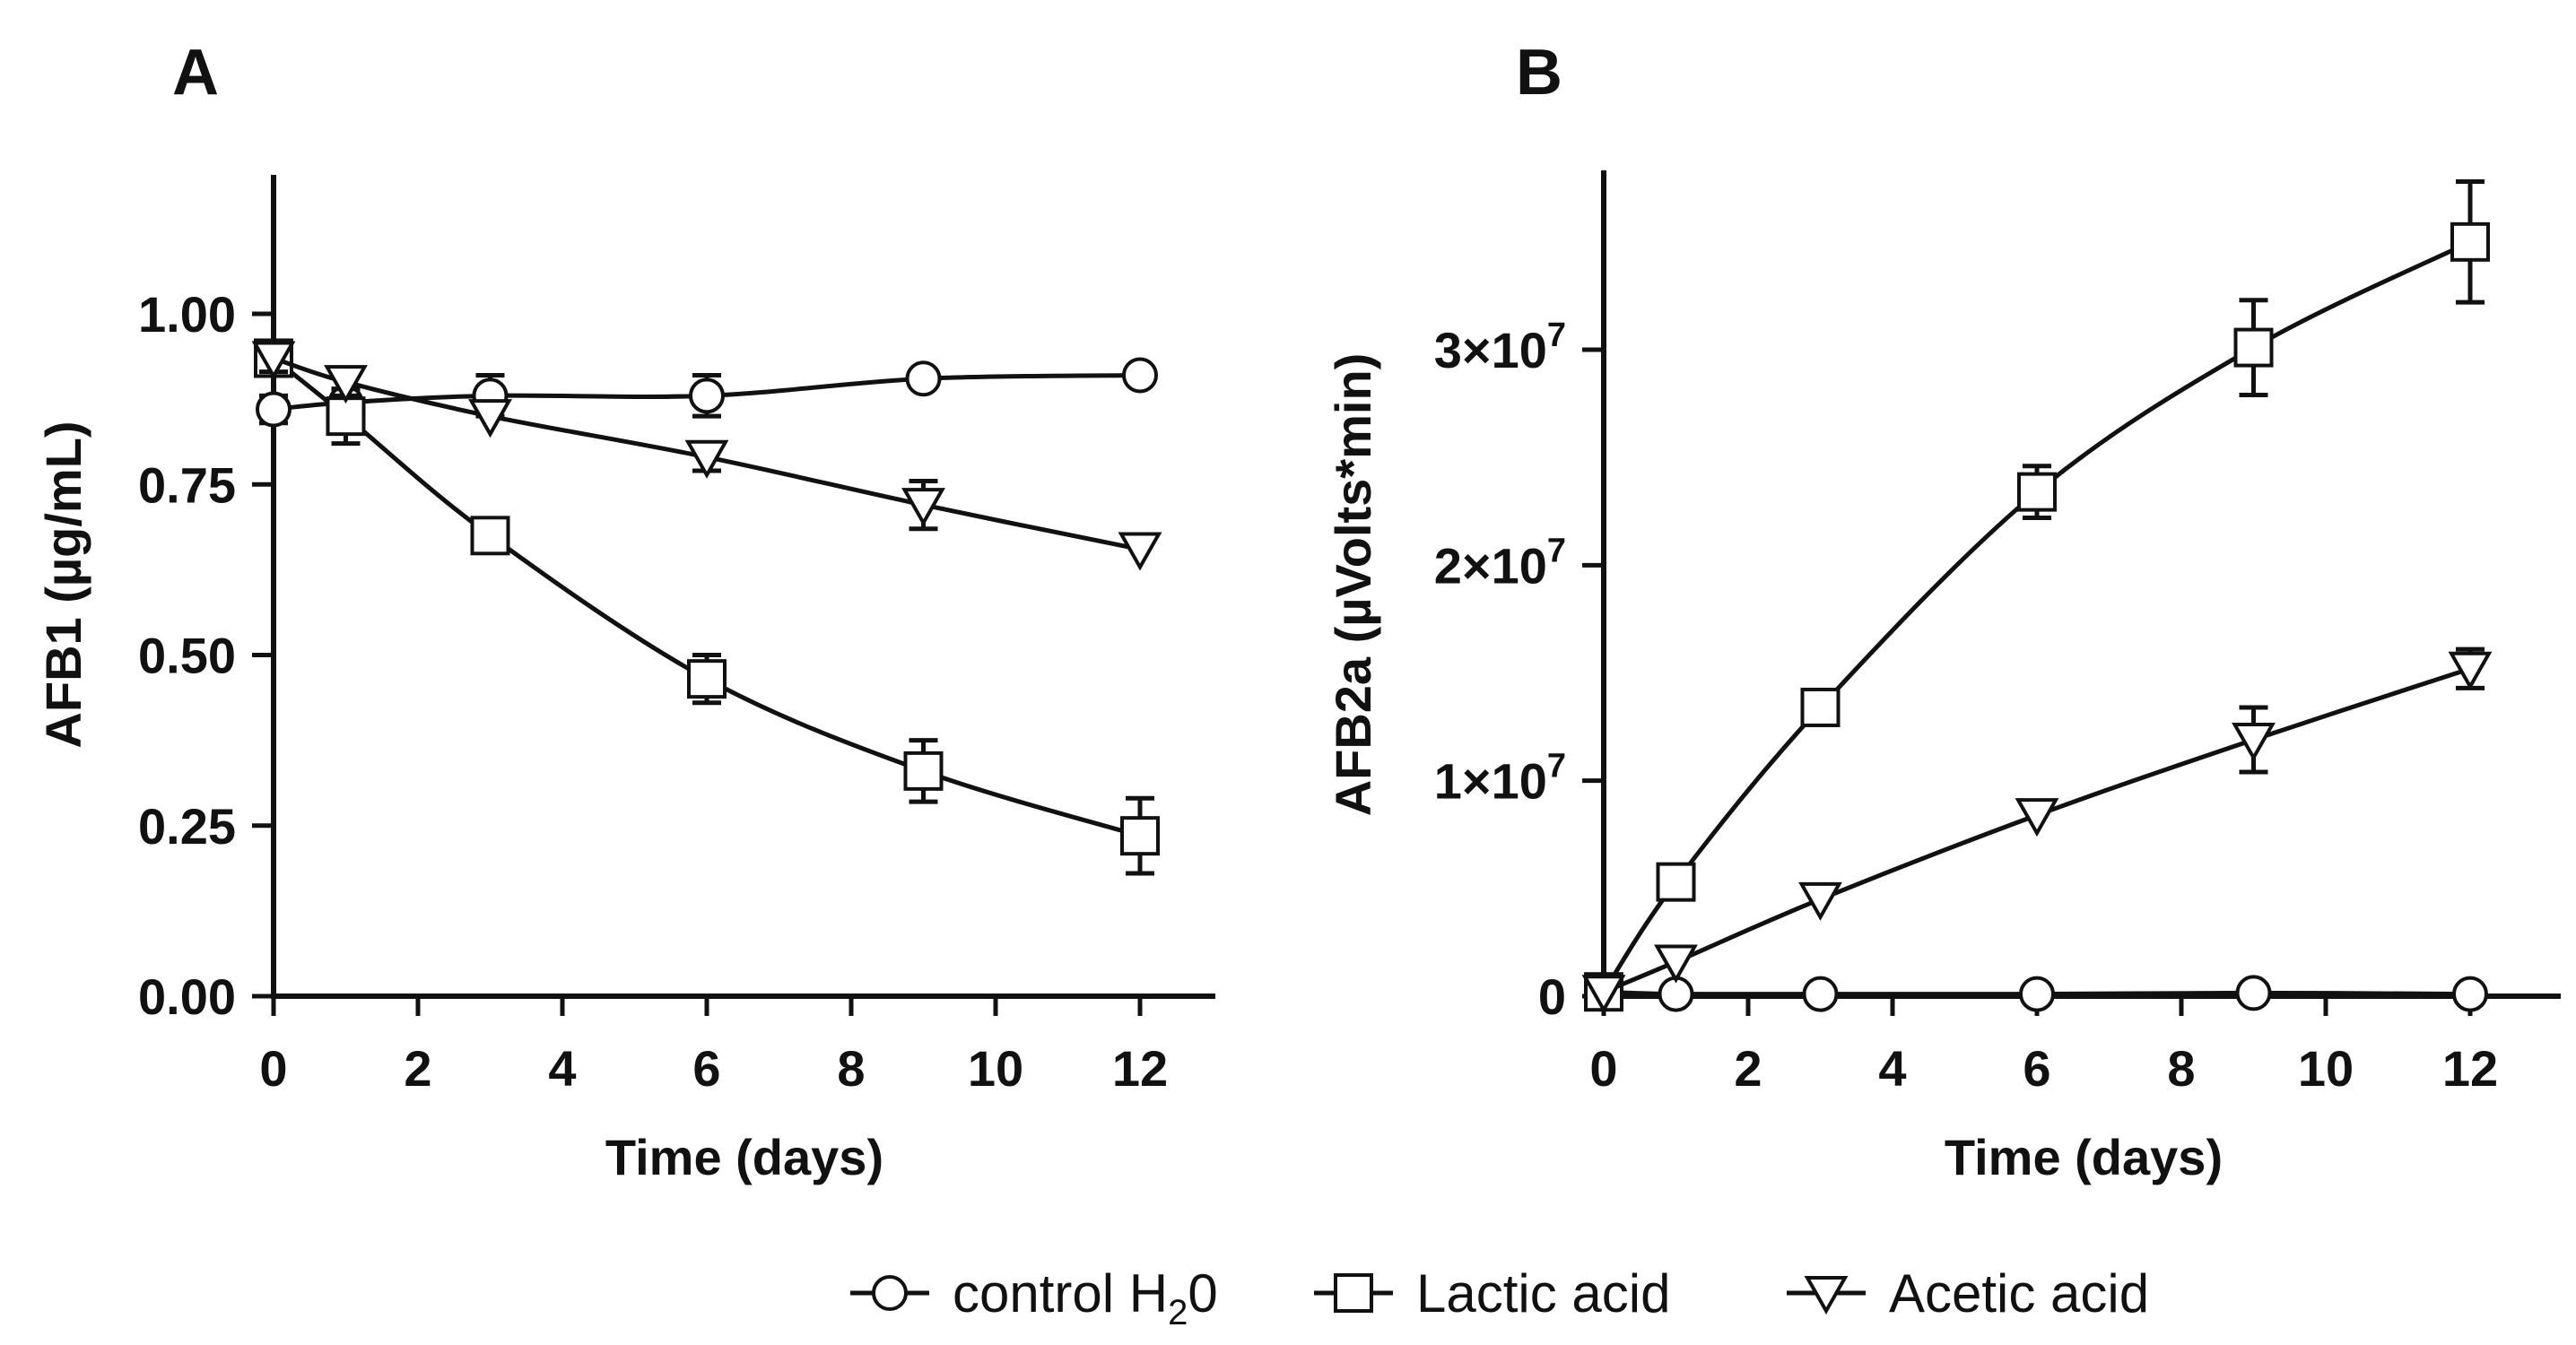 The image size is (2576, 1345). I want to click on panel-b-y-title: AFB2a (µVolts*min), so click(1353, 585).